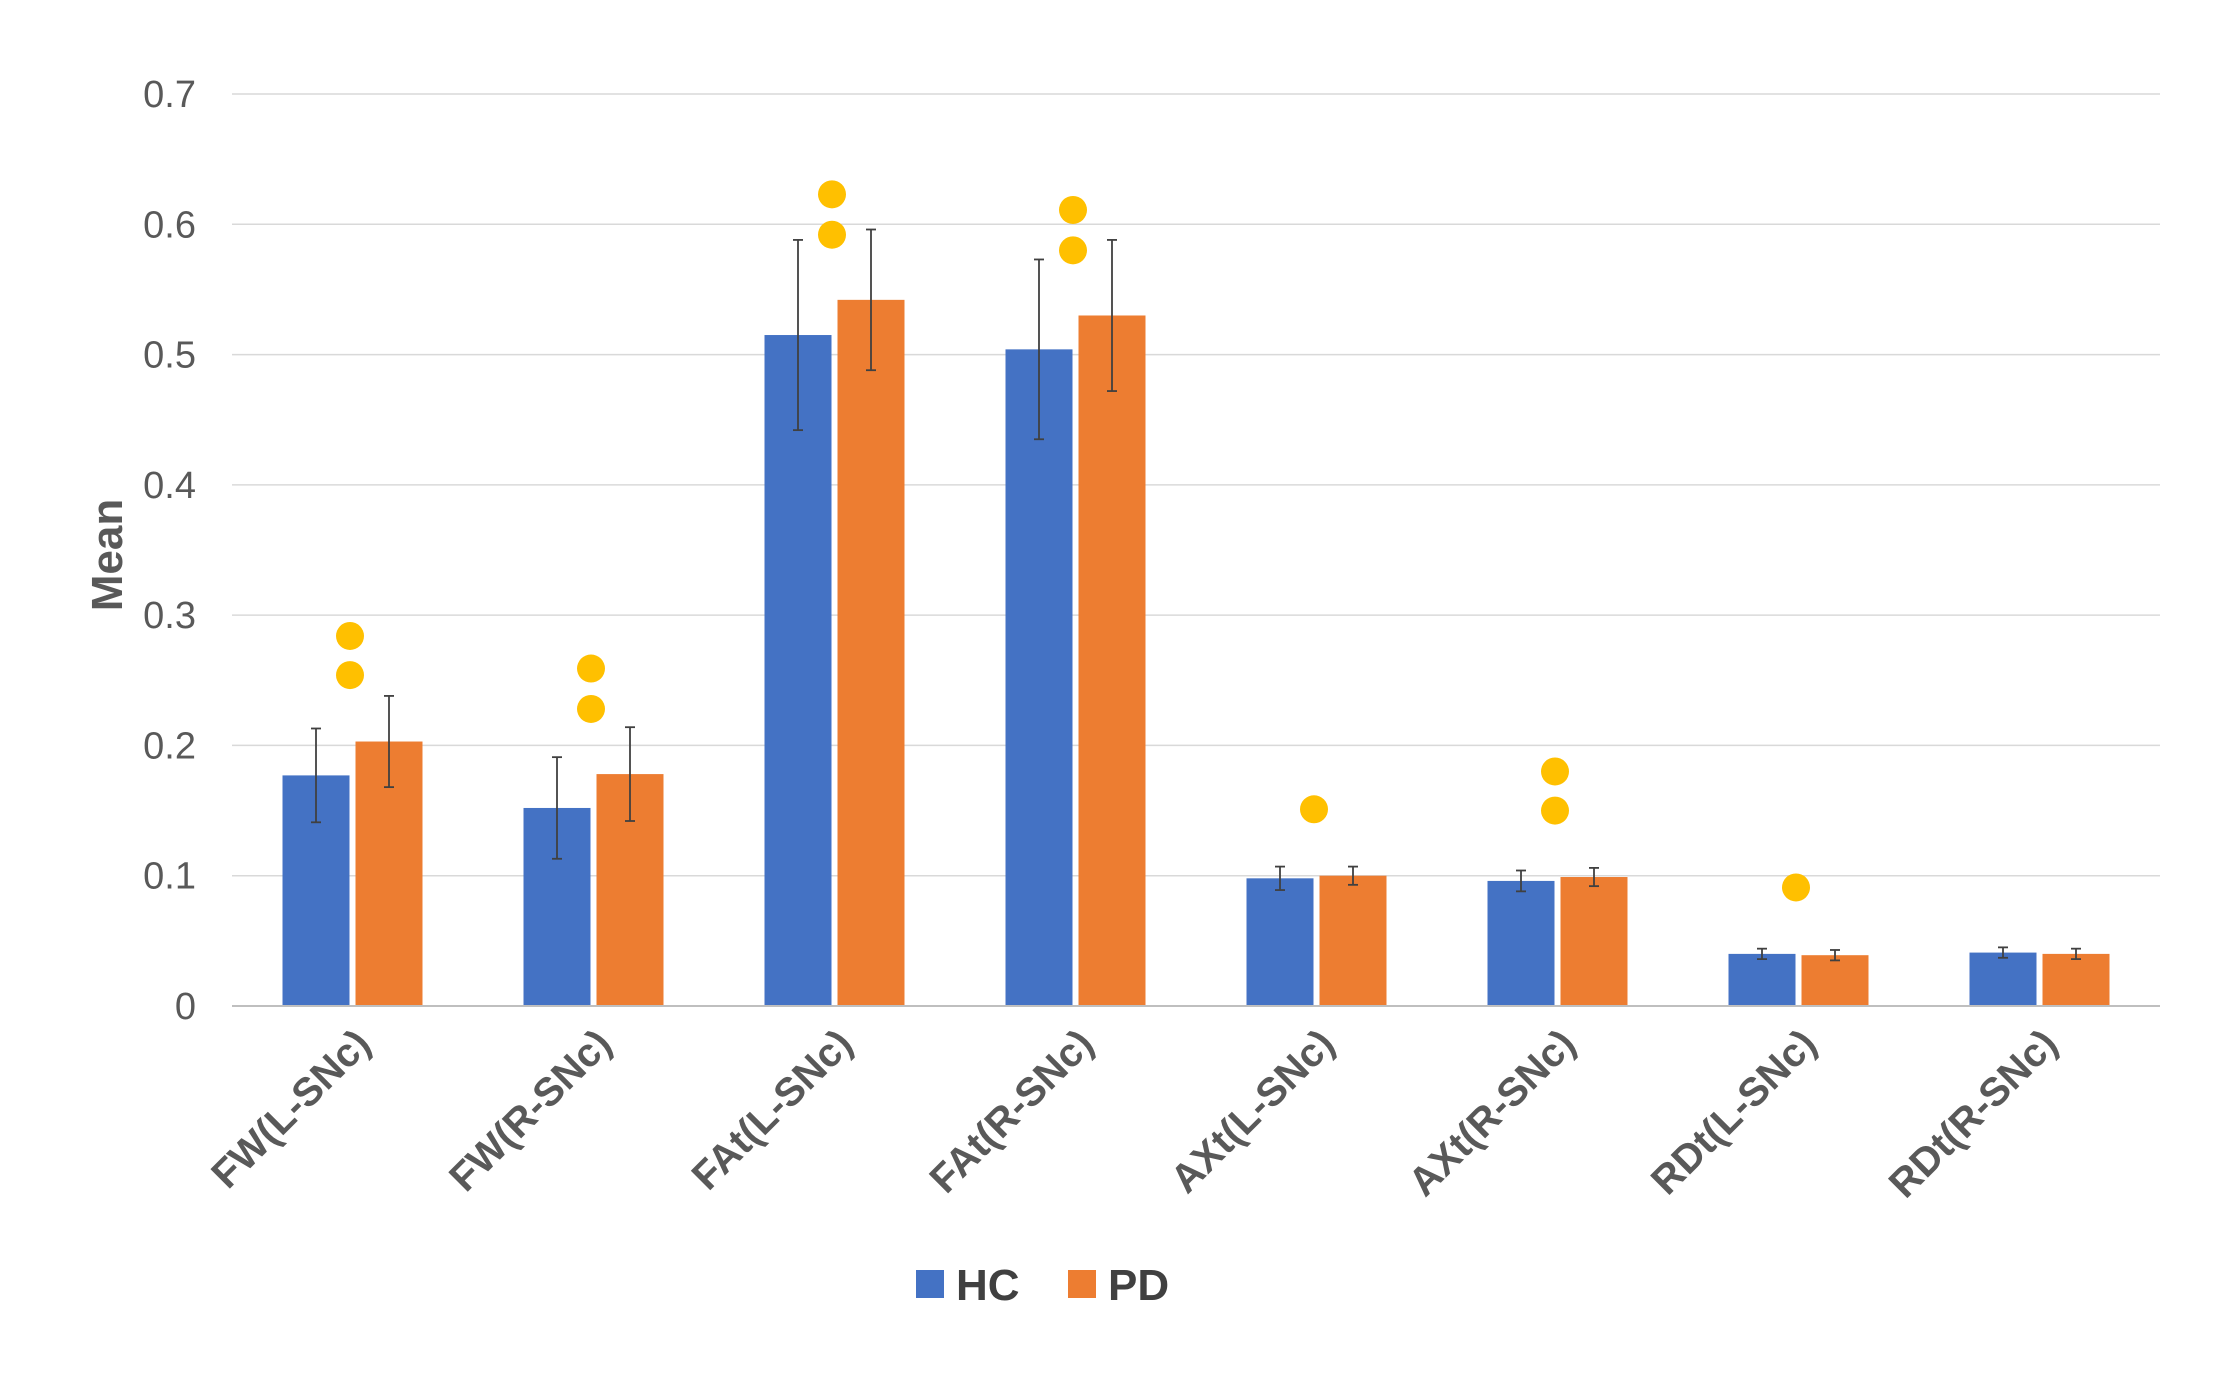  I want to click on y-tick-label: 0.3, so click(169, 616).